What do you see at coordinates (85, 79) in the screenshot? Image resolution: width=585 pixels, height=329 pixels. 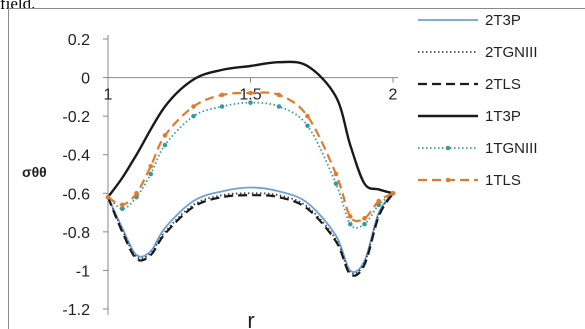 I see `y-tick-label: 0` at bounding box center [85, 79].